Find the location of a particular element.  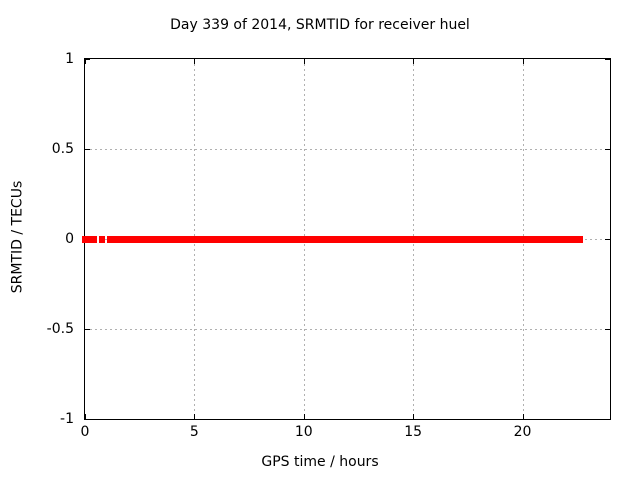

x-tick-label: 15 is located at coordinates (413, 432).